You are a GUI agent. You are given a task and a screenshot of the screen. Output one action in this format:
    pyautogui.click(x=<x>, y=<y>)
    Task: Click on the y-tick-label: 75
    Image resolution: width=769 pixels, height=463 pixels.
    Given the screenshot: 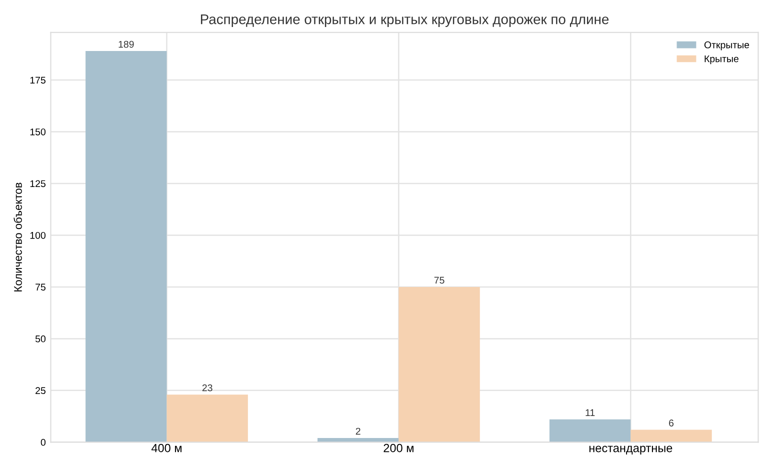 What is the action you would take?
    pyautogui.click(x=41, y=287)
    